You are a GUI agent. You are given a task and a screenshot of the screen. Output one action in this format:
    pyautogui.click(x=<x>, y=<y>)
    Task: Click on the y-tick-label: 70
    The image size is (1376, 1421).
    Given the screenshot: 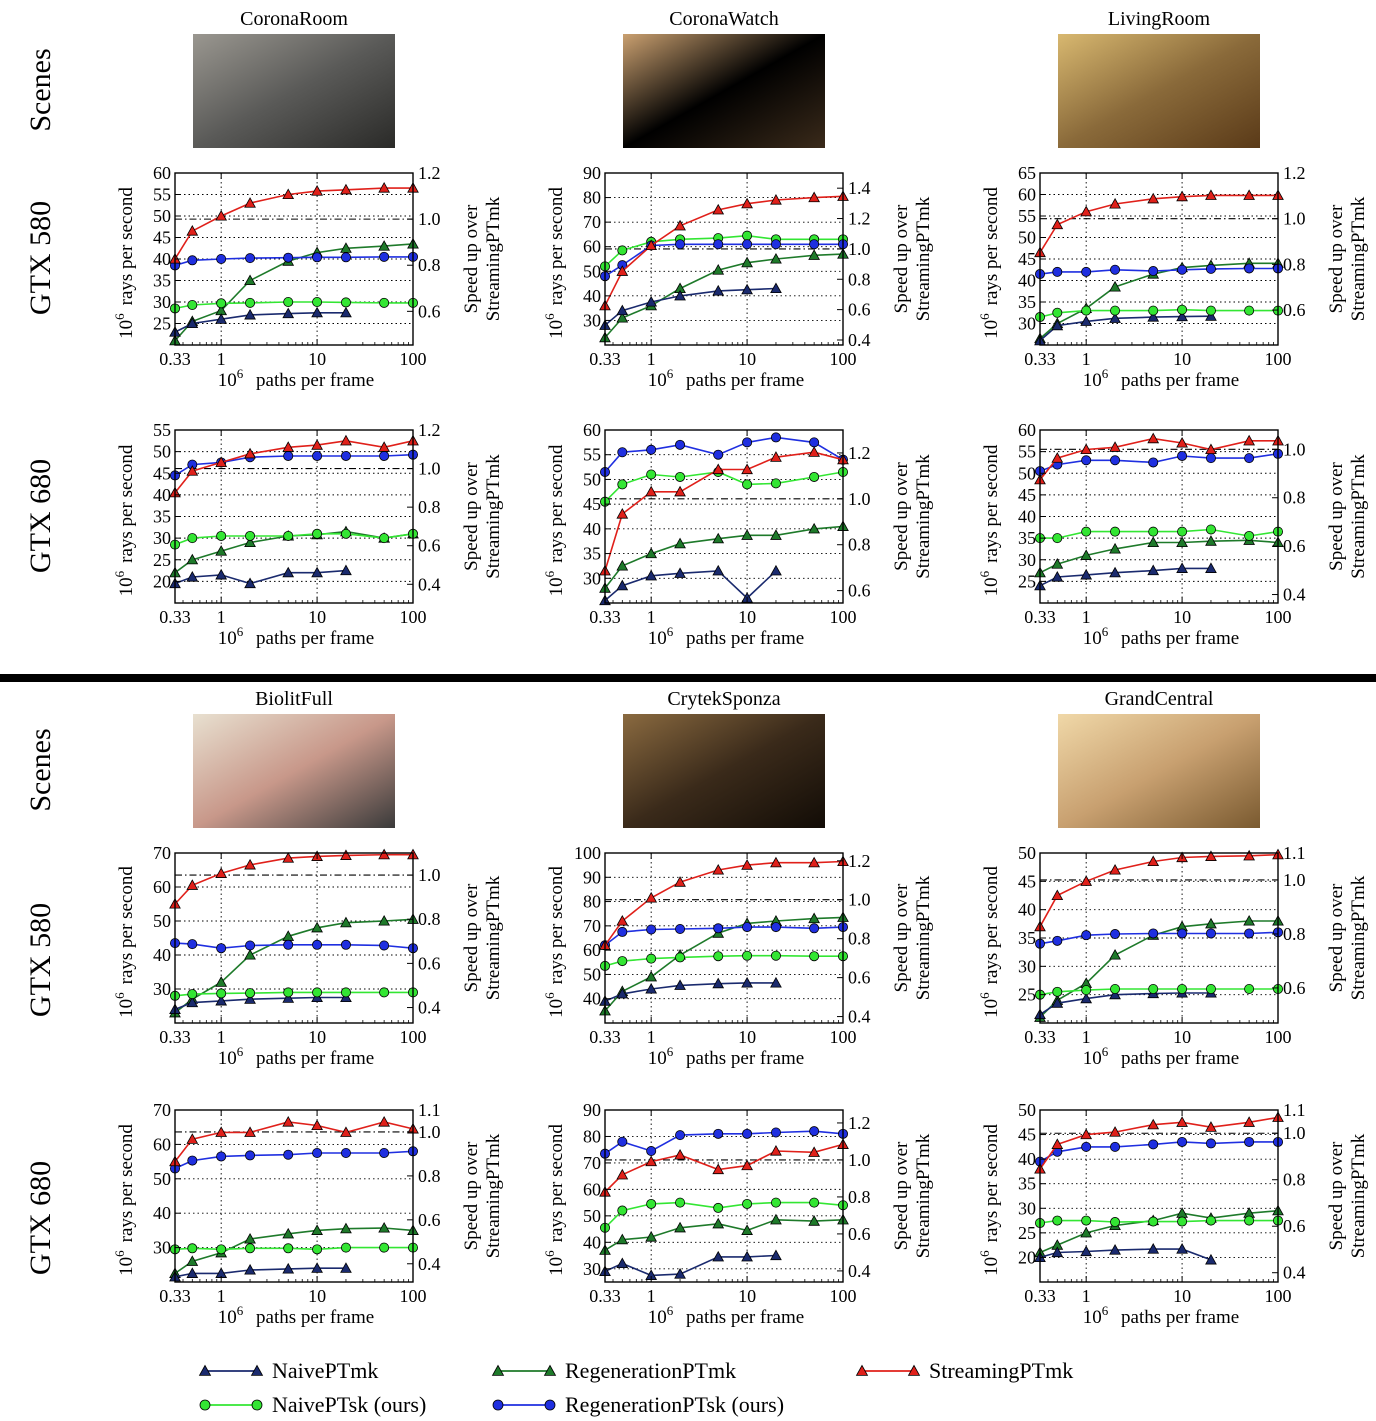 What is the action you would take?
    pyautogui.click(x=592, y=1163)
    